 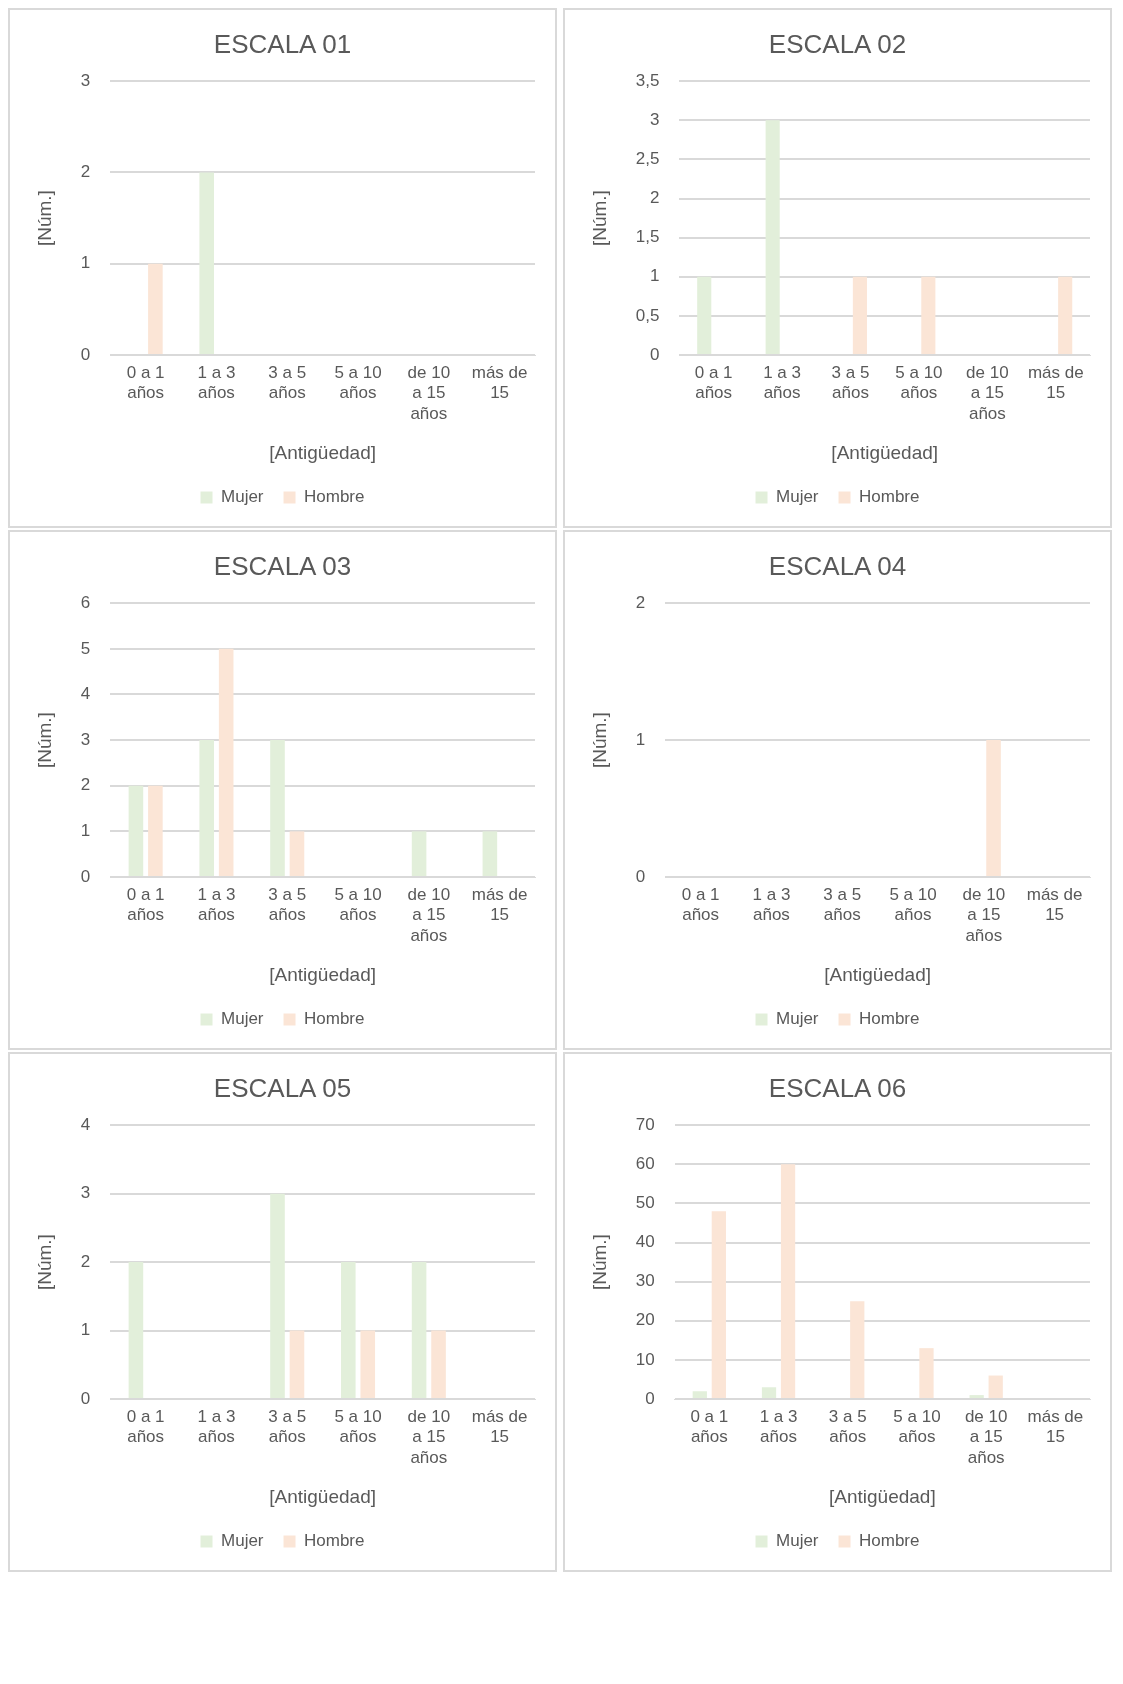 I want to click on y-tick-label: 1,5, so click(x=647, y=237).